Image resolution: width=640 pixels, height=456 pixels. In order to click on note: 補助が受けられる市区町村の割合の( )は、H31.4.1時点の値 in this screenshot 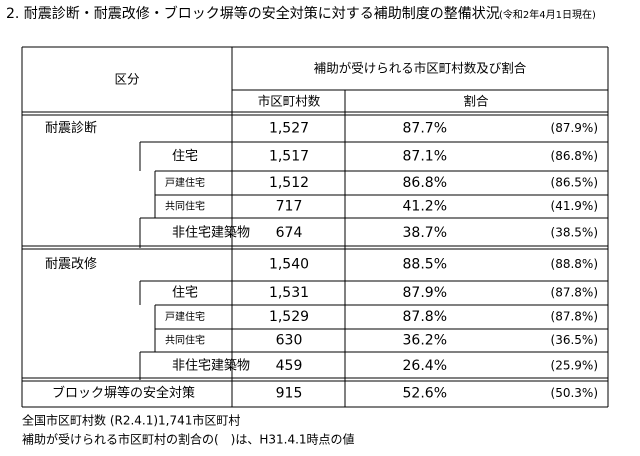, I will do `click(188, 439)`.